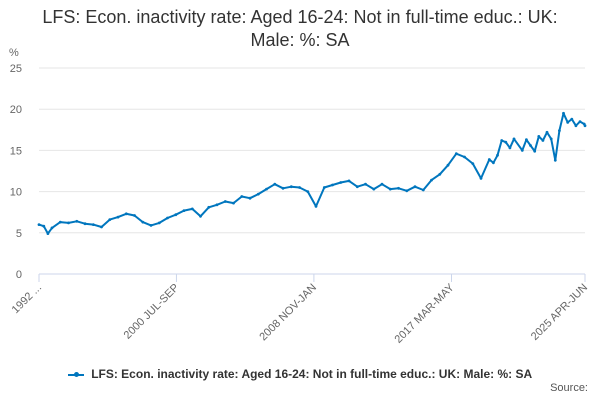 The height and width of the screenshot is (400, 600). I want to click on x-tick-label: 2008 NOV-JAN, so click(288, 313).